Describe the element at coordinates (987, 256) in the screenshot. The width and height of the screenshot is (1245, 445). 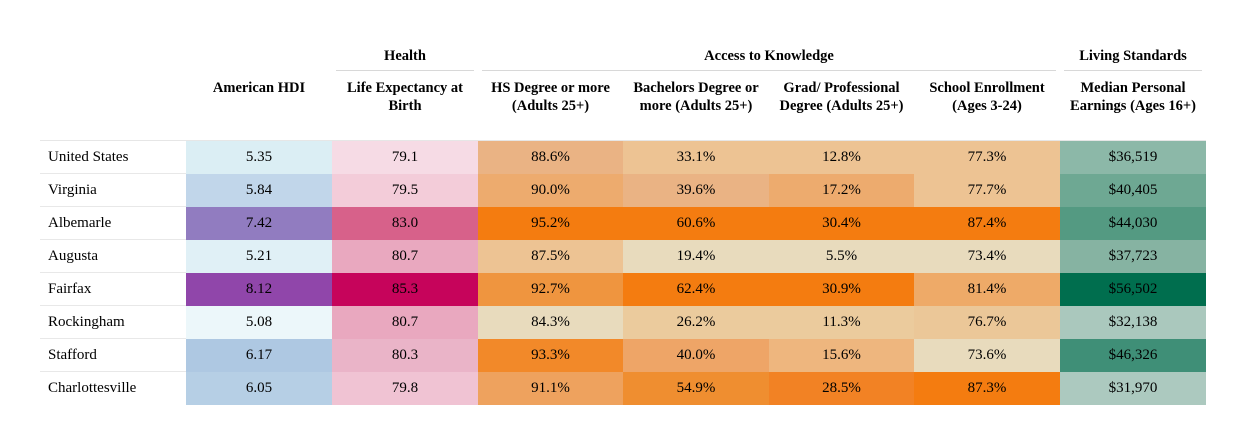
I see `table-cell: 73.4%` at that location.